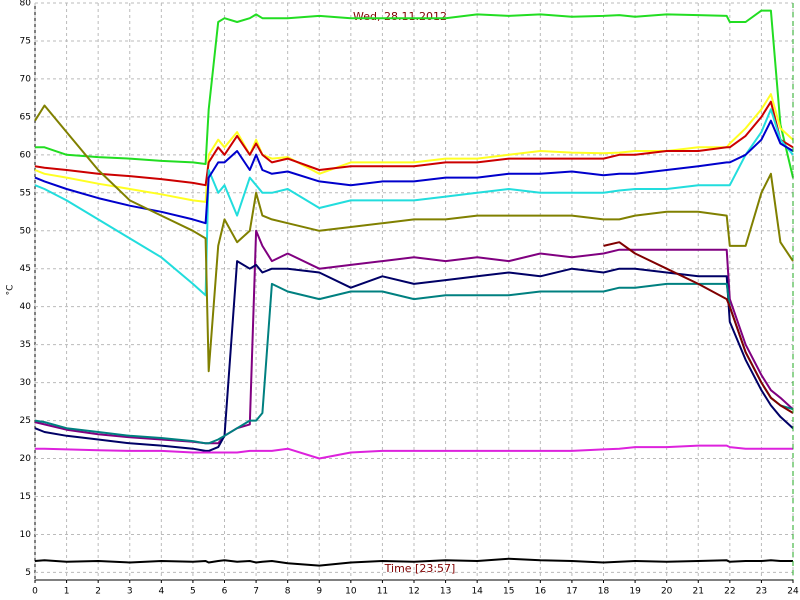 This screenshot has width=800, height=600. What do you see at coordinates (319, 592) in the screenshot?
I see `x-tick-label: 9` at bounding box center [319, 592].